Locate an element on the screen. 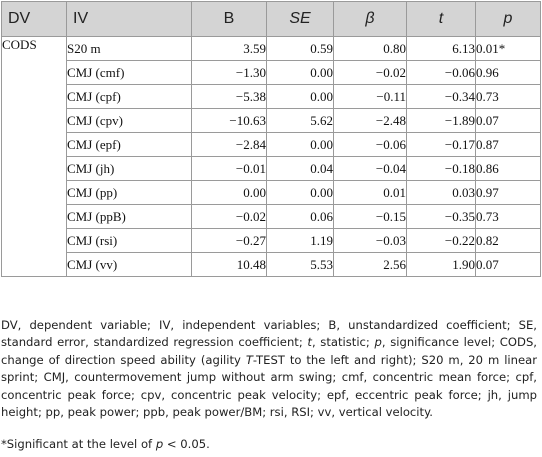  beta-cell: −0.02 is located at coordinates (370, 72).